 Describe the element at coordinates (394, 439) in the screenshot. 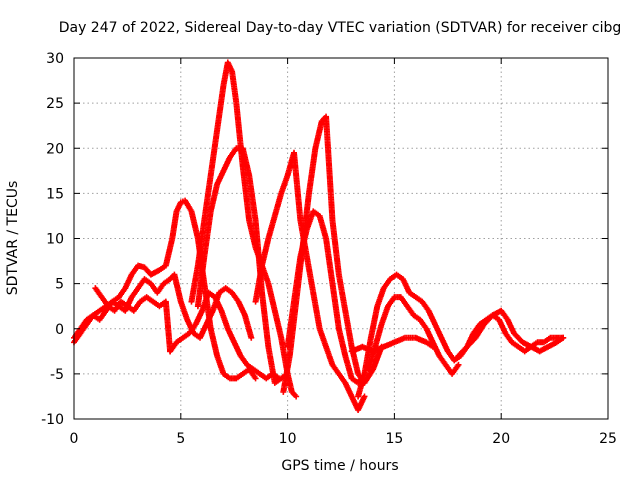

I see `x-tick-label: 15` at that location.